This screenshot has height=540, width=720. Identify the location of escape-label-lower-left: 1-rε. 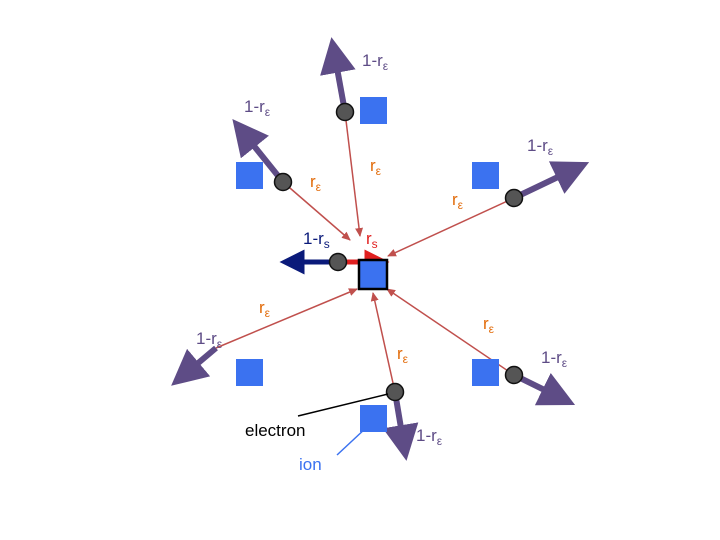
(209, 340).